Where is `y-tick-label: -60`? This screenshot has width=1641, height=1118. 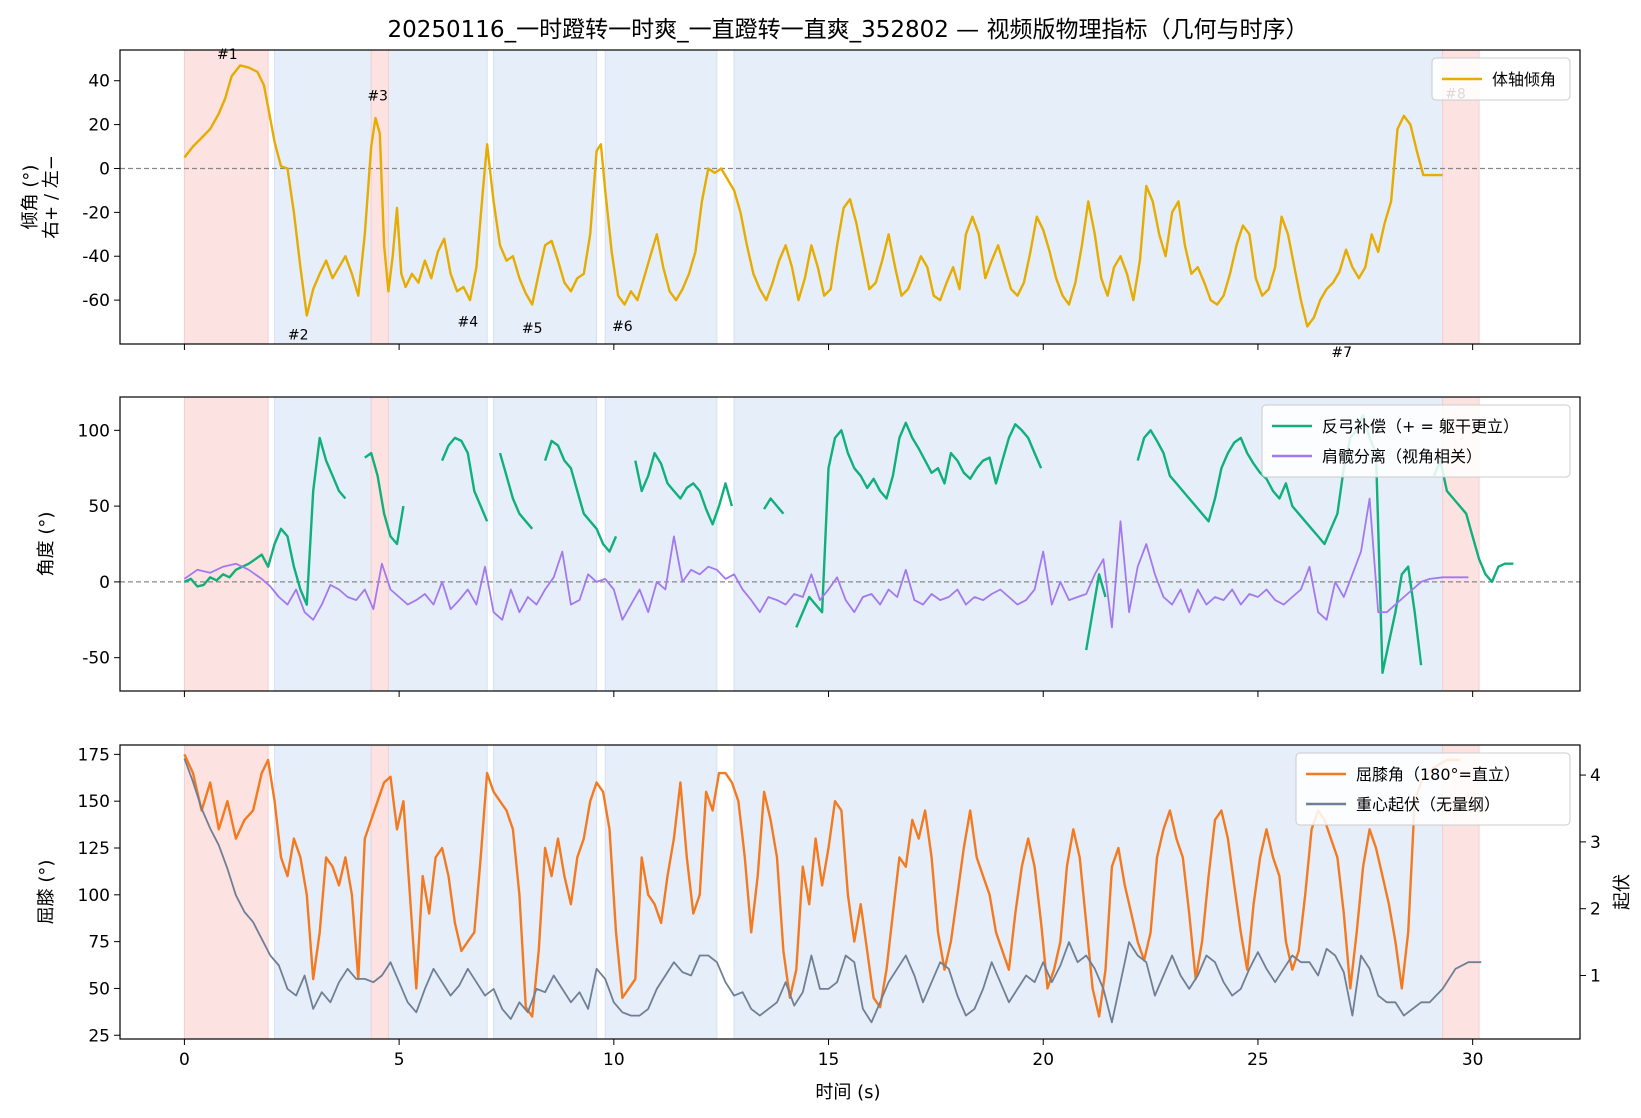
y-tick-label: -60 is located at coordinates (96, 301).